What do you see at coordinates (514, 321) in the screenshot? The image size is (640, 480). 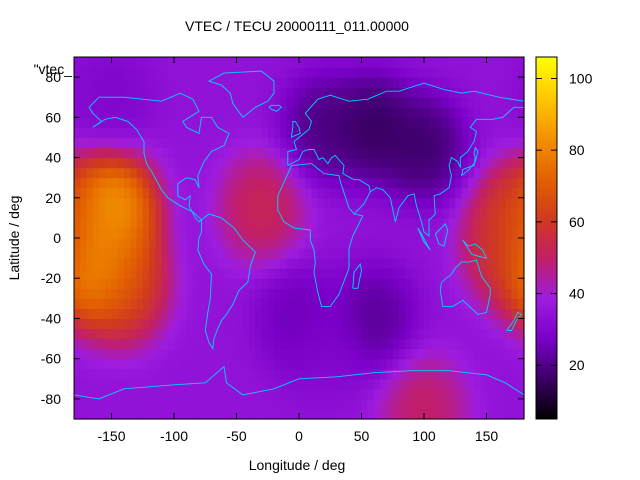 I see `coastline-segment` at bounding box center [514, 321].